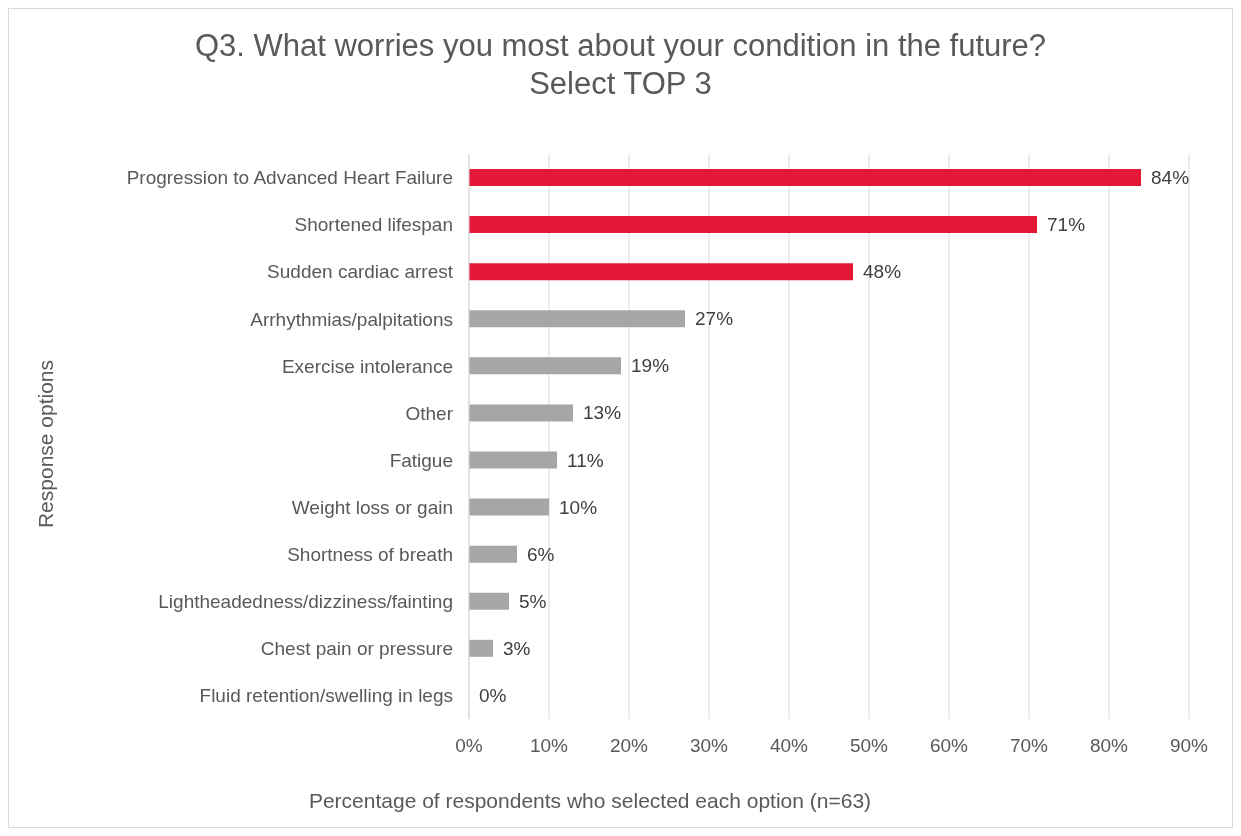 This screenshot has width=1241, height=836. What do you see at coordinates (585, 460) in the screenshot?
I see `data-label: 11%` at bounding box center [585, 460].